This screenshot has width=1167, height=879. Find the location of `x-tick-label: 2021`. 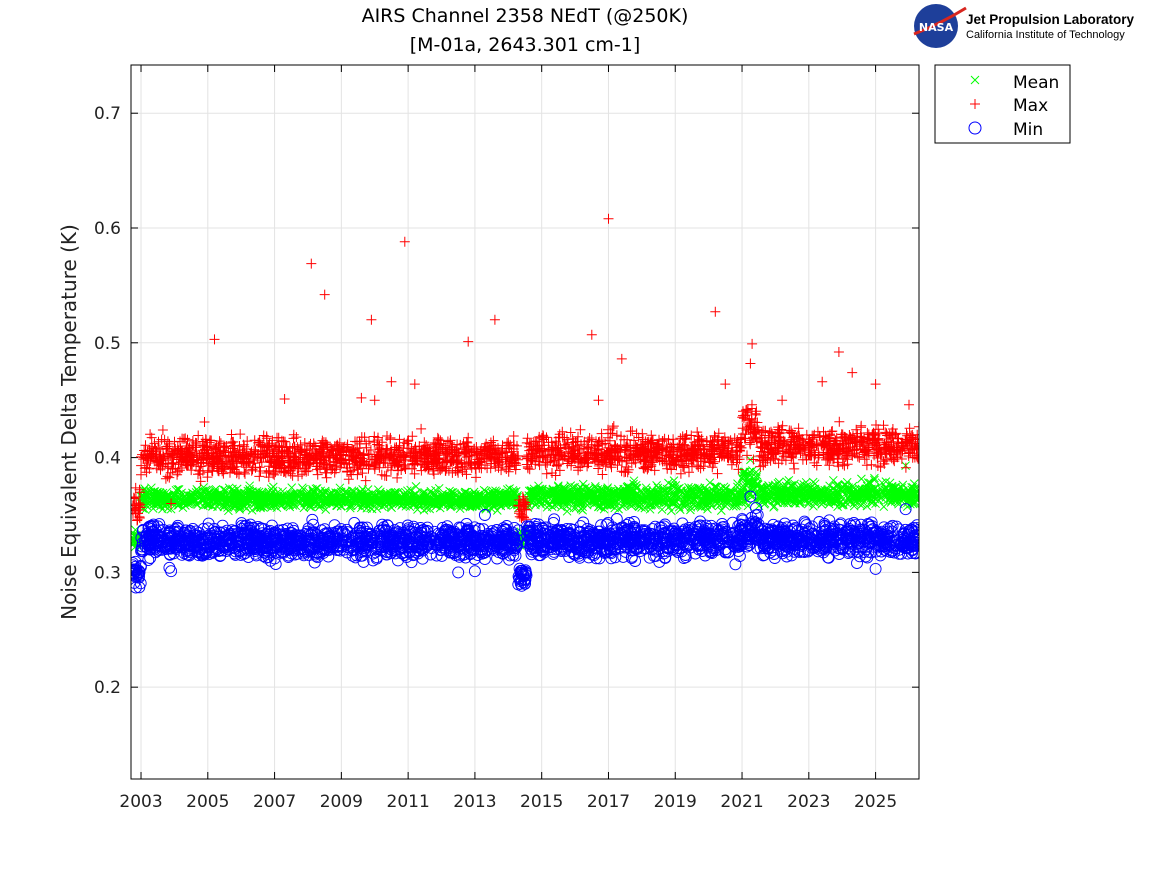

x-tick-label: 2021 is located at coordinates (741, 802).